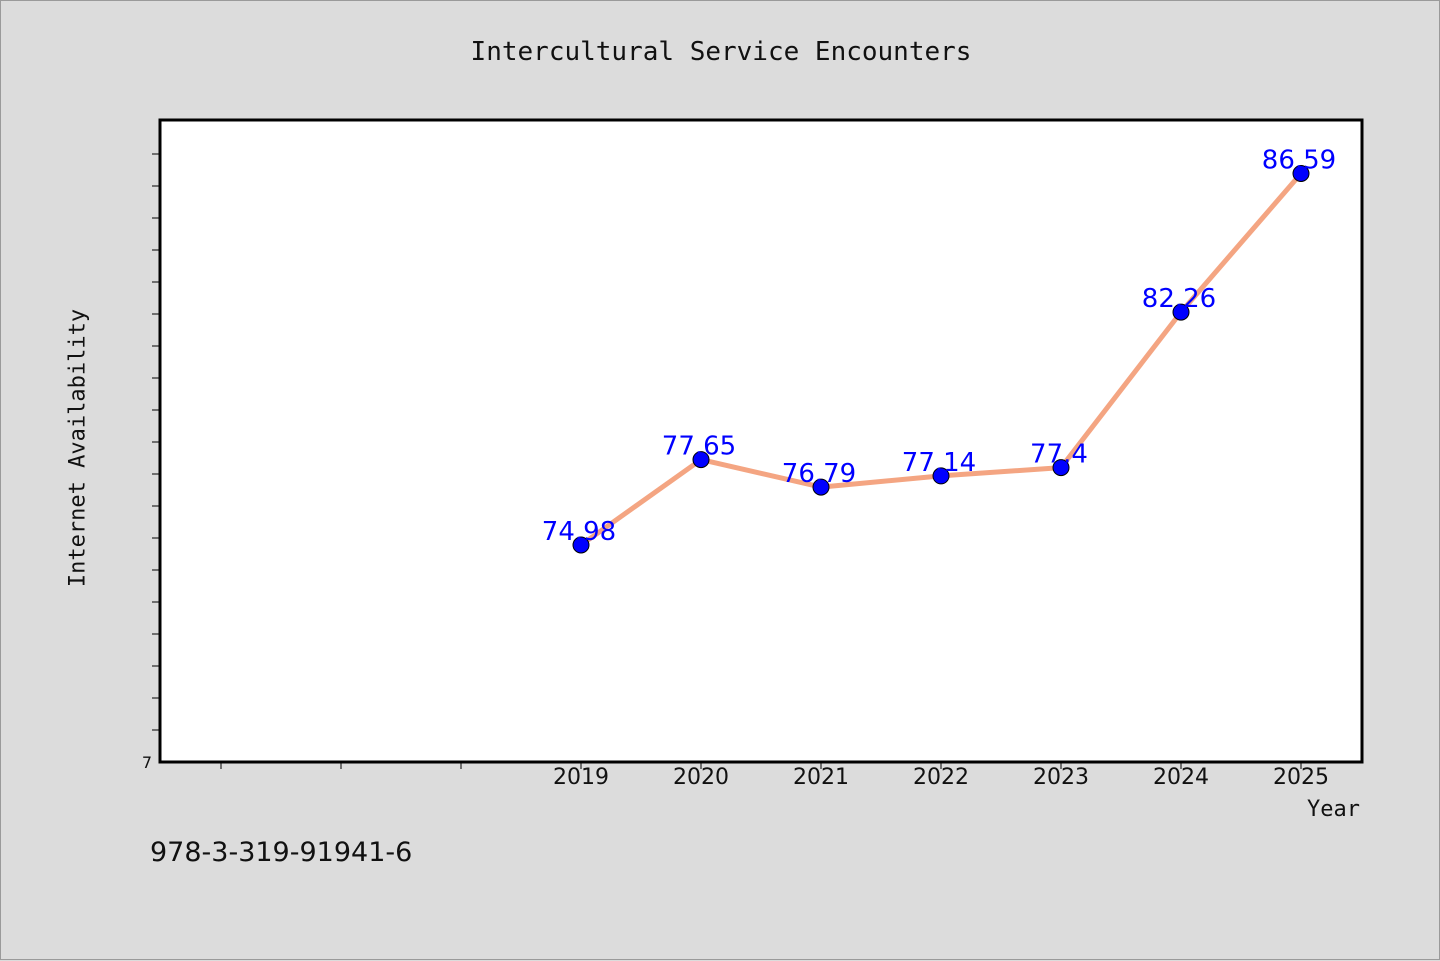 The width and height of the screenshot is (1440, 961). Describe the element at coordinates (761, 765) in the screenshot. I see `x-axis-ticks` at that location.